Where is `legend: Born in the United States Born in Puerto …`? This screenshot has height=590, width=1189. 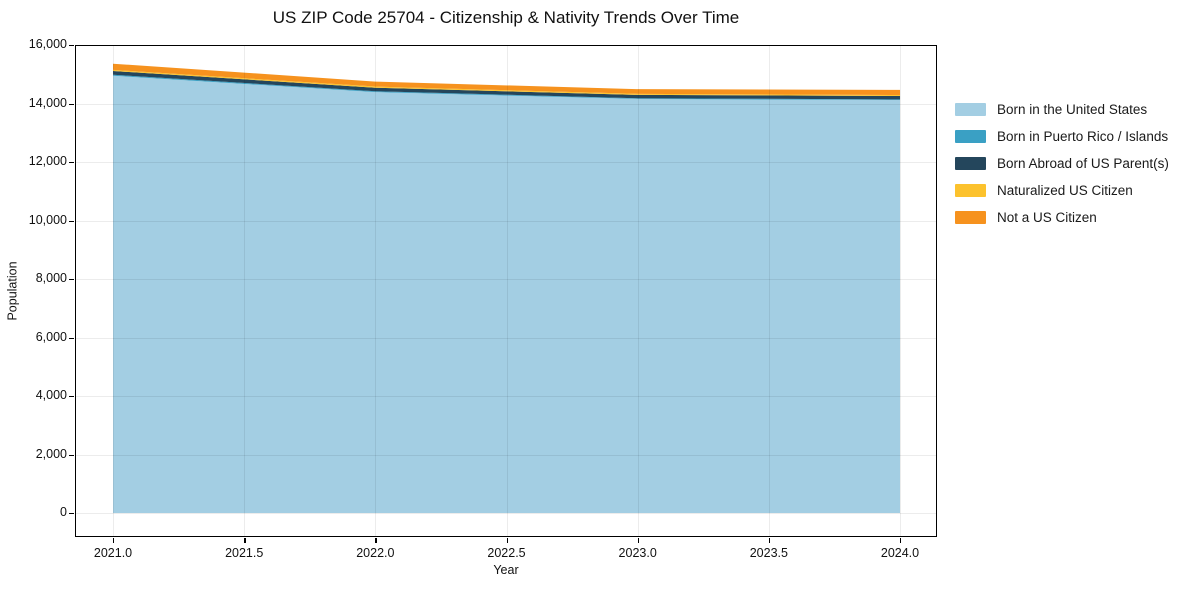 legend: Born in the United States Born in Puerto … is located at coordinates (1062, 169).